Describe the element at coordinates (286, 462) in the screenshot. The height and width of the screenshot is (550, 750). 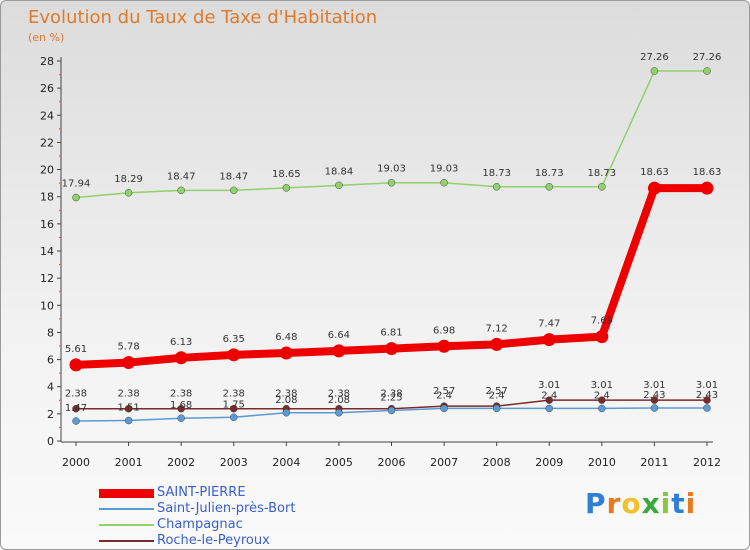
I see `x-tick-label: 2004` at that location.